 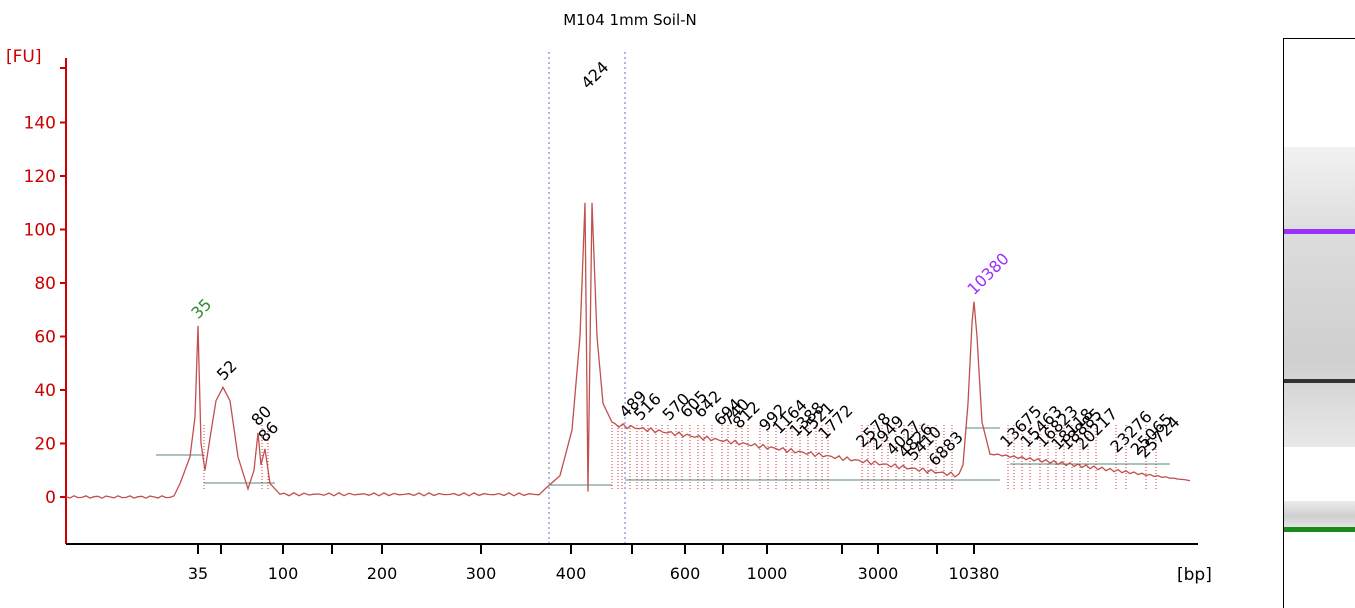 What do you see at coordinates (40, 231) in the screenshot?
I see `y-tick-label: 100` at bounding box center [40, 231].